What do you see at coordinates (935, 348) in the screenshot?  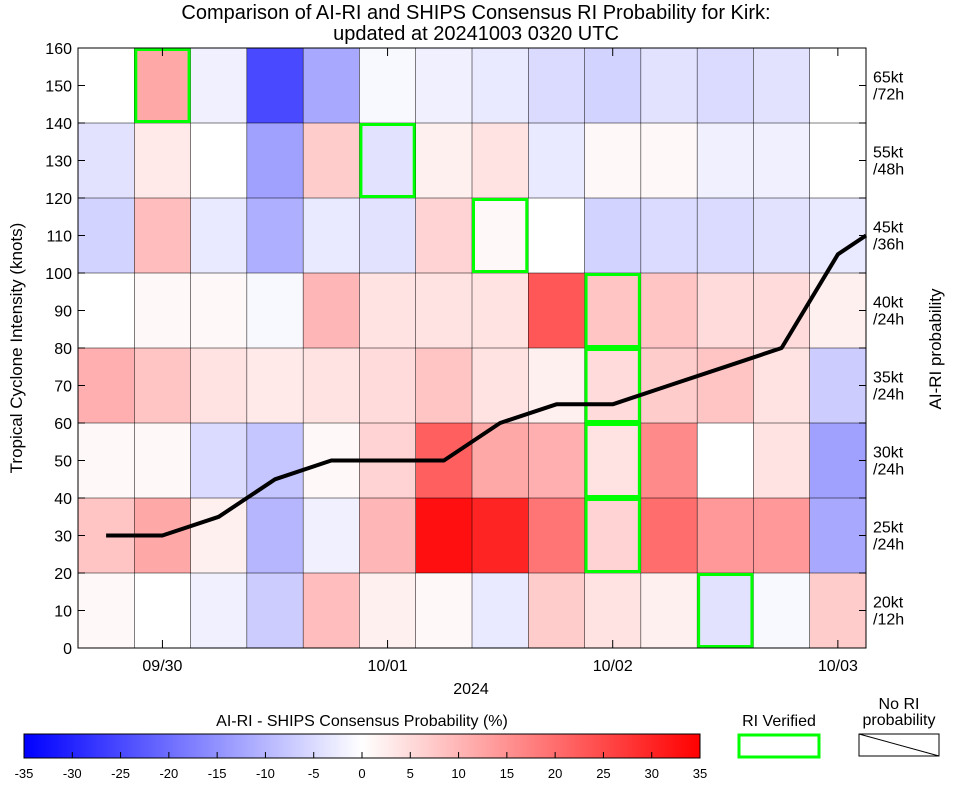 I see `y2-axis-label: AI-RI probability` at bounding box center [935, 348].